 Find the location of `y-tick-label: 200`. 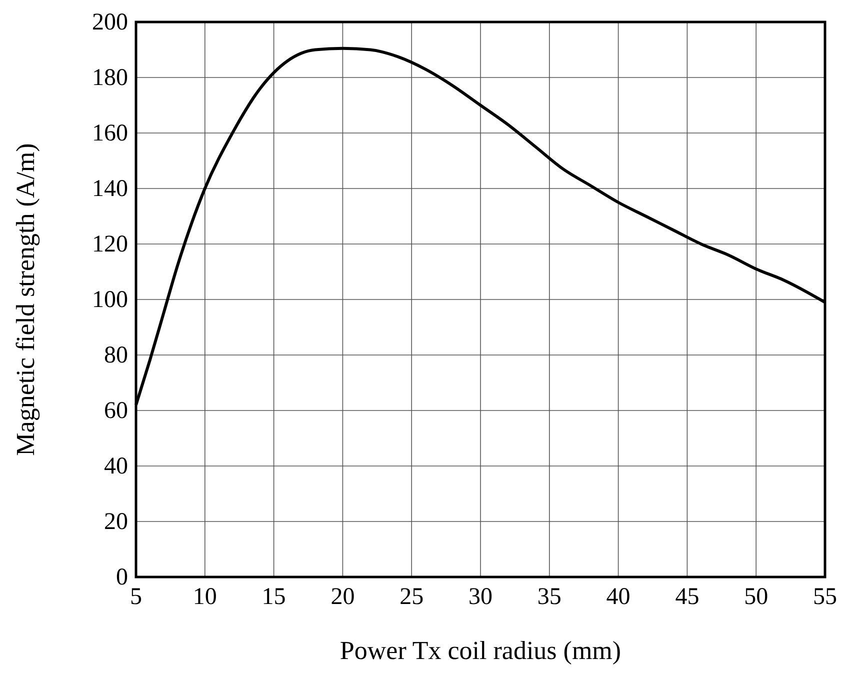

y-tick-label: 200 is located at coordinates (110, 23).